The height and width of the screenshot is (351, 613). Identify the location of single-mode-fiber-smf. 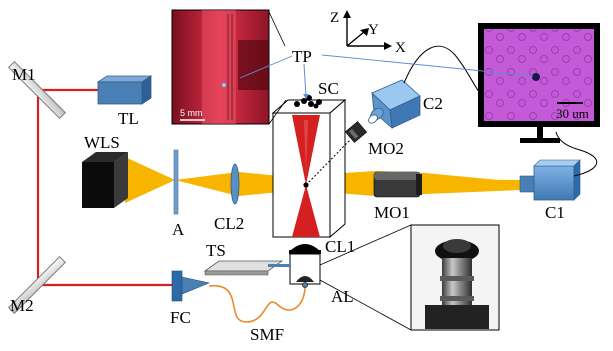
(257, 304).